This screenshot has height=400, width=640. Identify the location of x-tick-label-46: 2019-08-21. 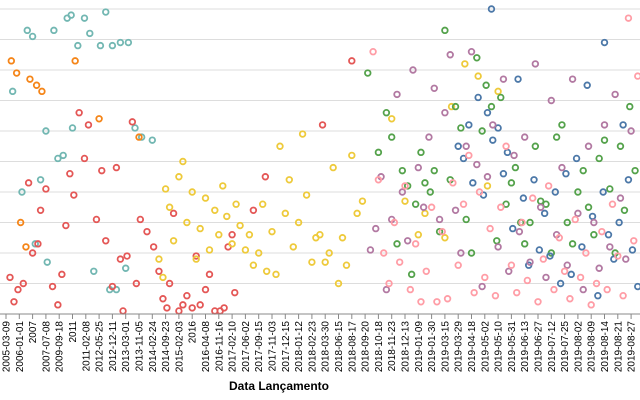
(618, 347).